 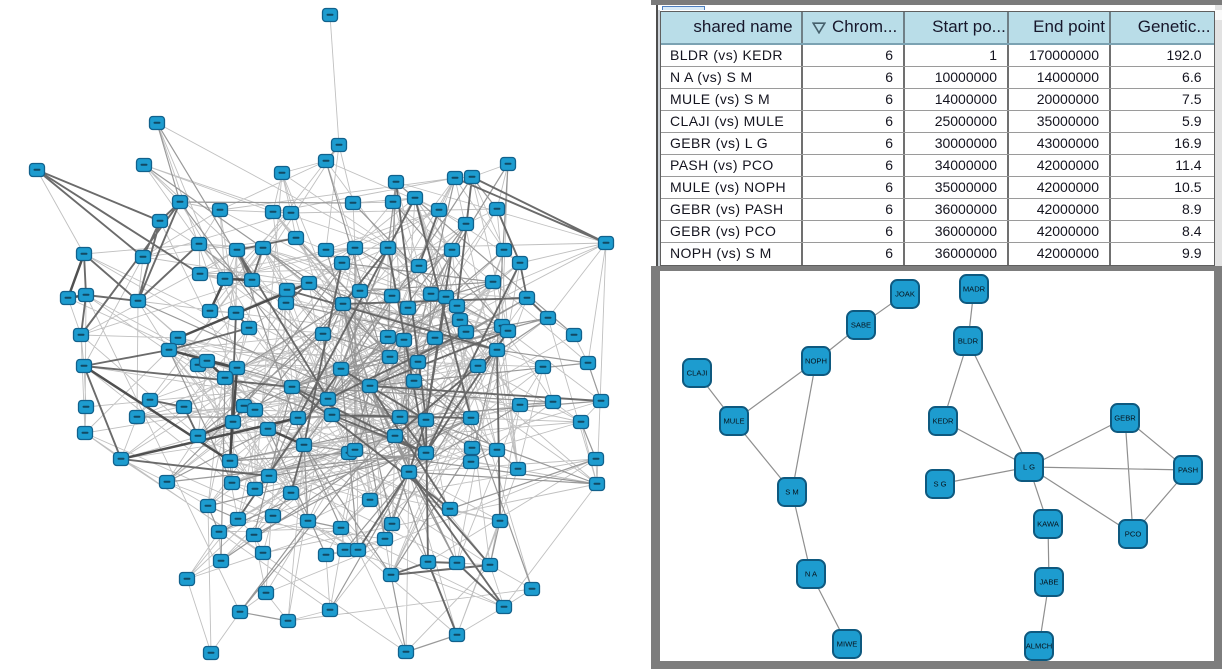 I want to click on svg-text: L G, so click(x=1029, y=467).